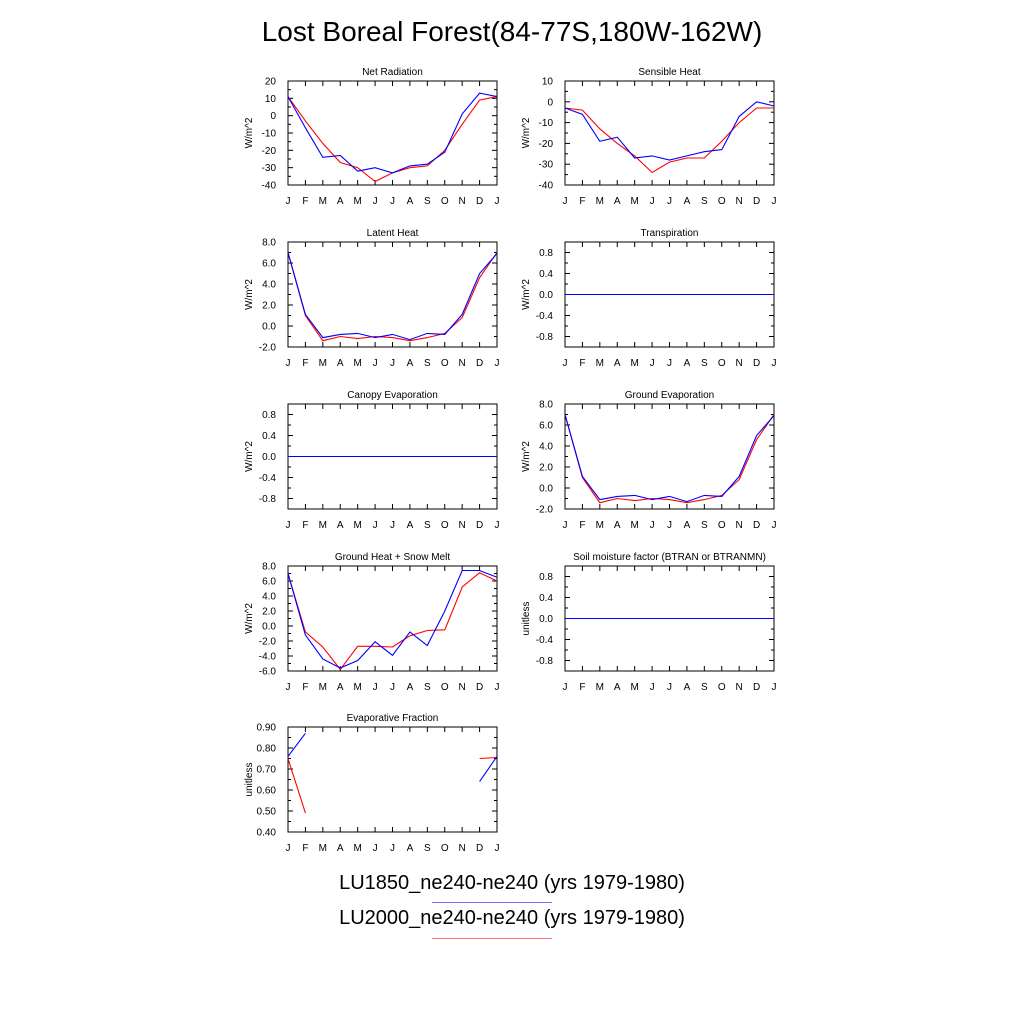 The height and width of the screenshot is (1024, 1024). What do you see at coordinates (267, 770) in the screenshot?
I see `y-tick-label: 0.70` at bounding box center [267, 770].